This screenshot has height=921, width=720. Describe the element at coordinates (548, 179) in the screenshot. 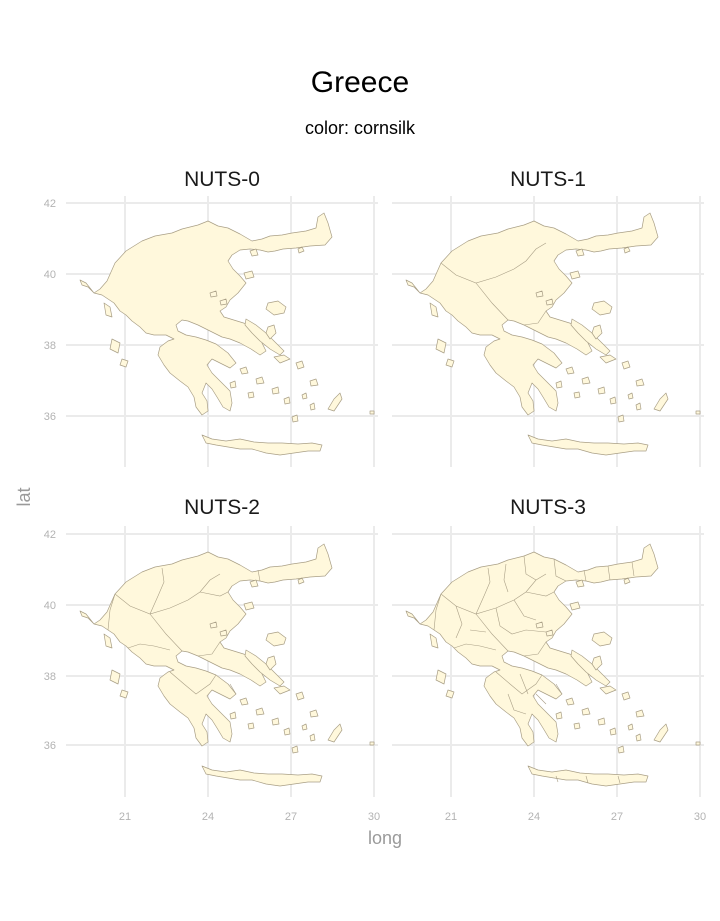

I see `facet-label: NUTS-1` at that location.